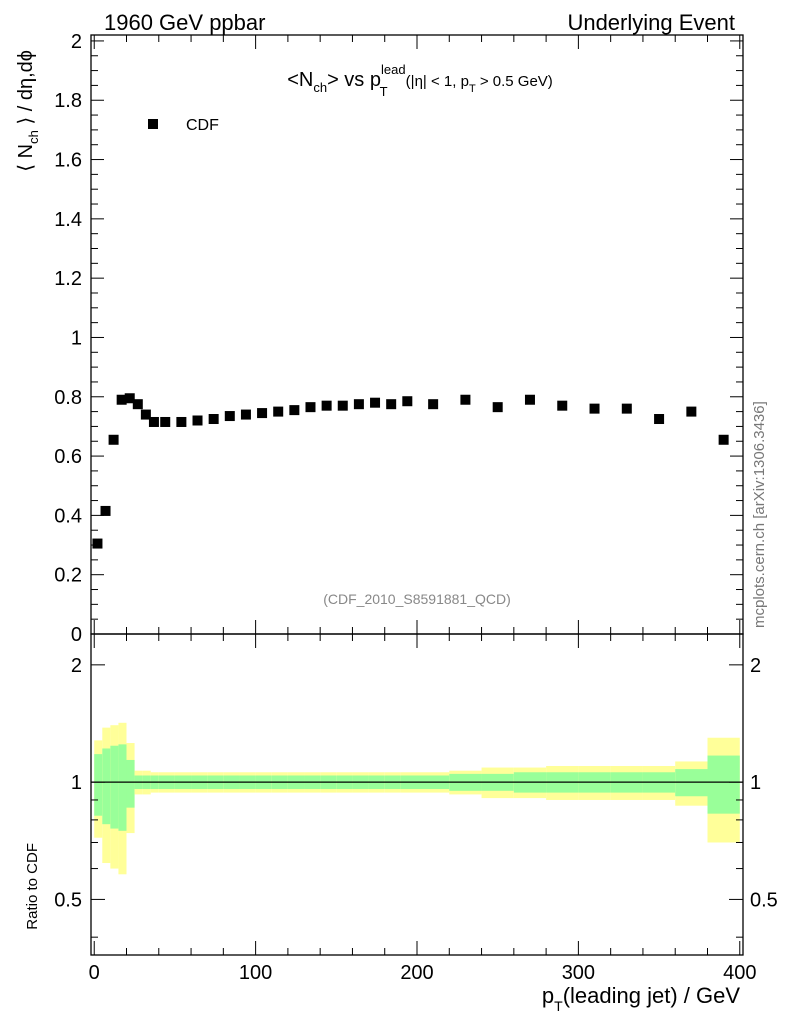 This screenshot has width=786, height=1024. Describe the element at coordinates (184, 22) in the screenshot. I see `header-energy: 1960 GeV ppbar` at that location.